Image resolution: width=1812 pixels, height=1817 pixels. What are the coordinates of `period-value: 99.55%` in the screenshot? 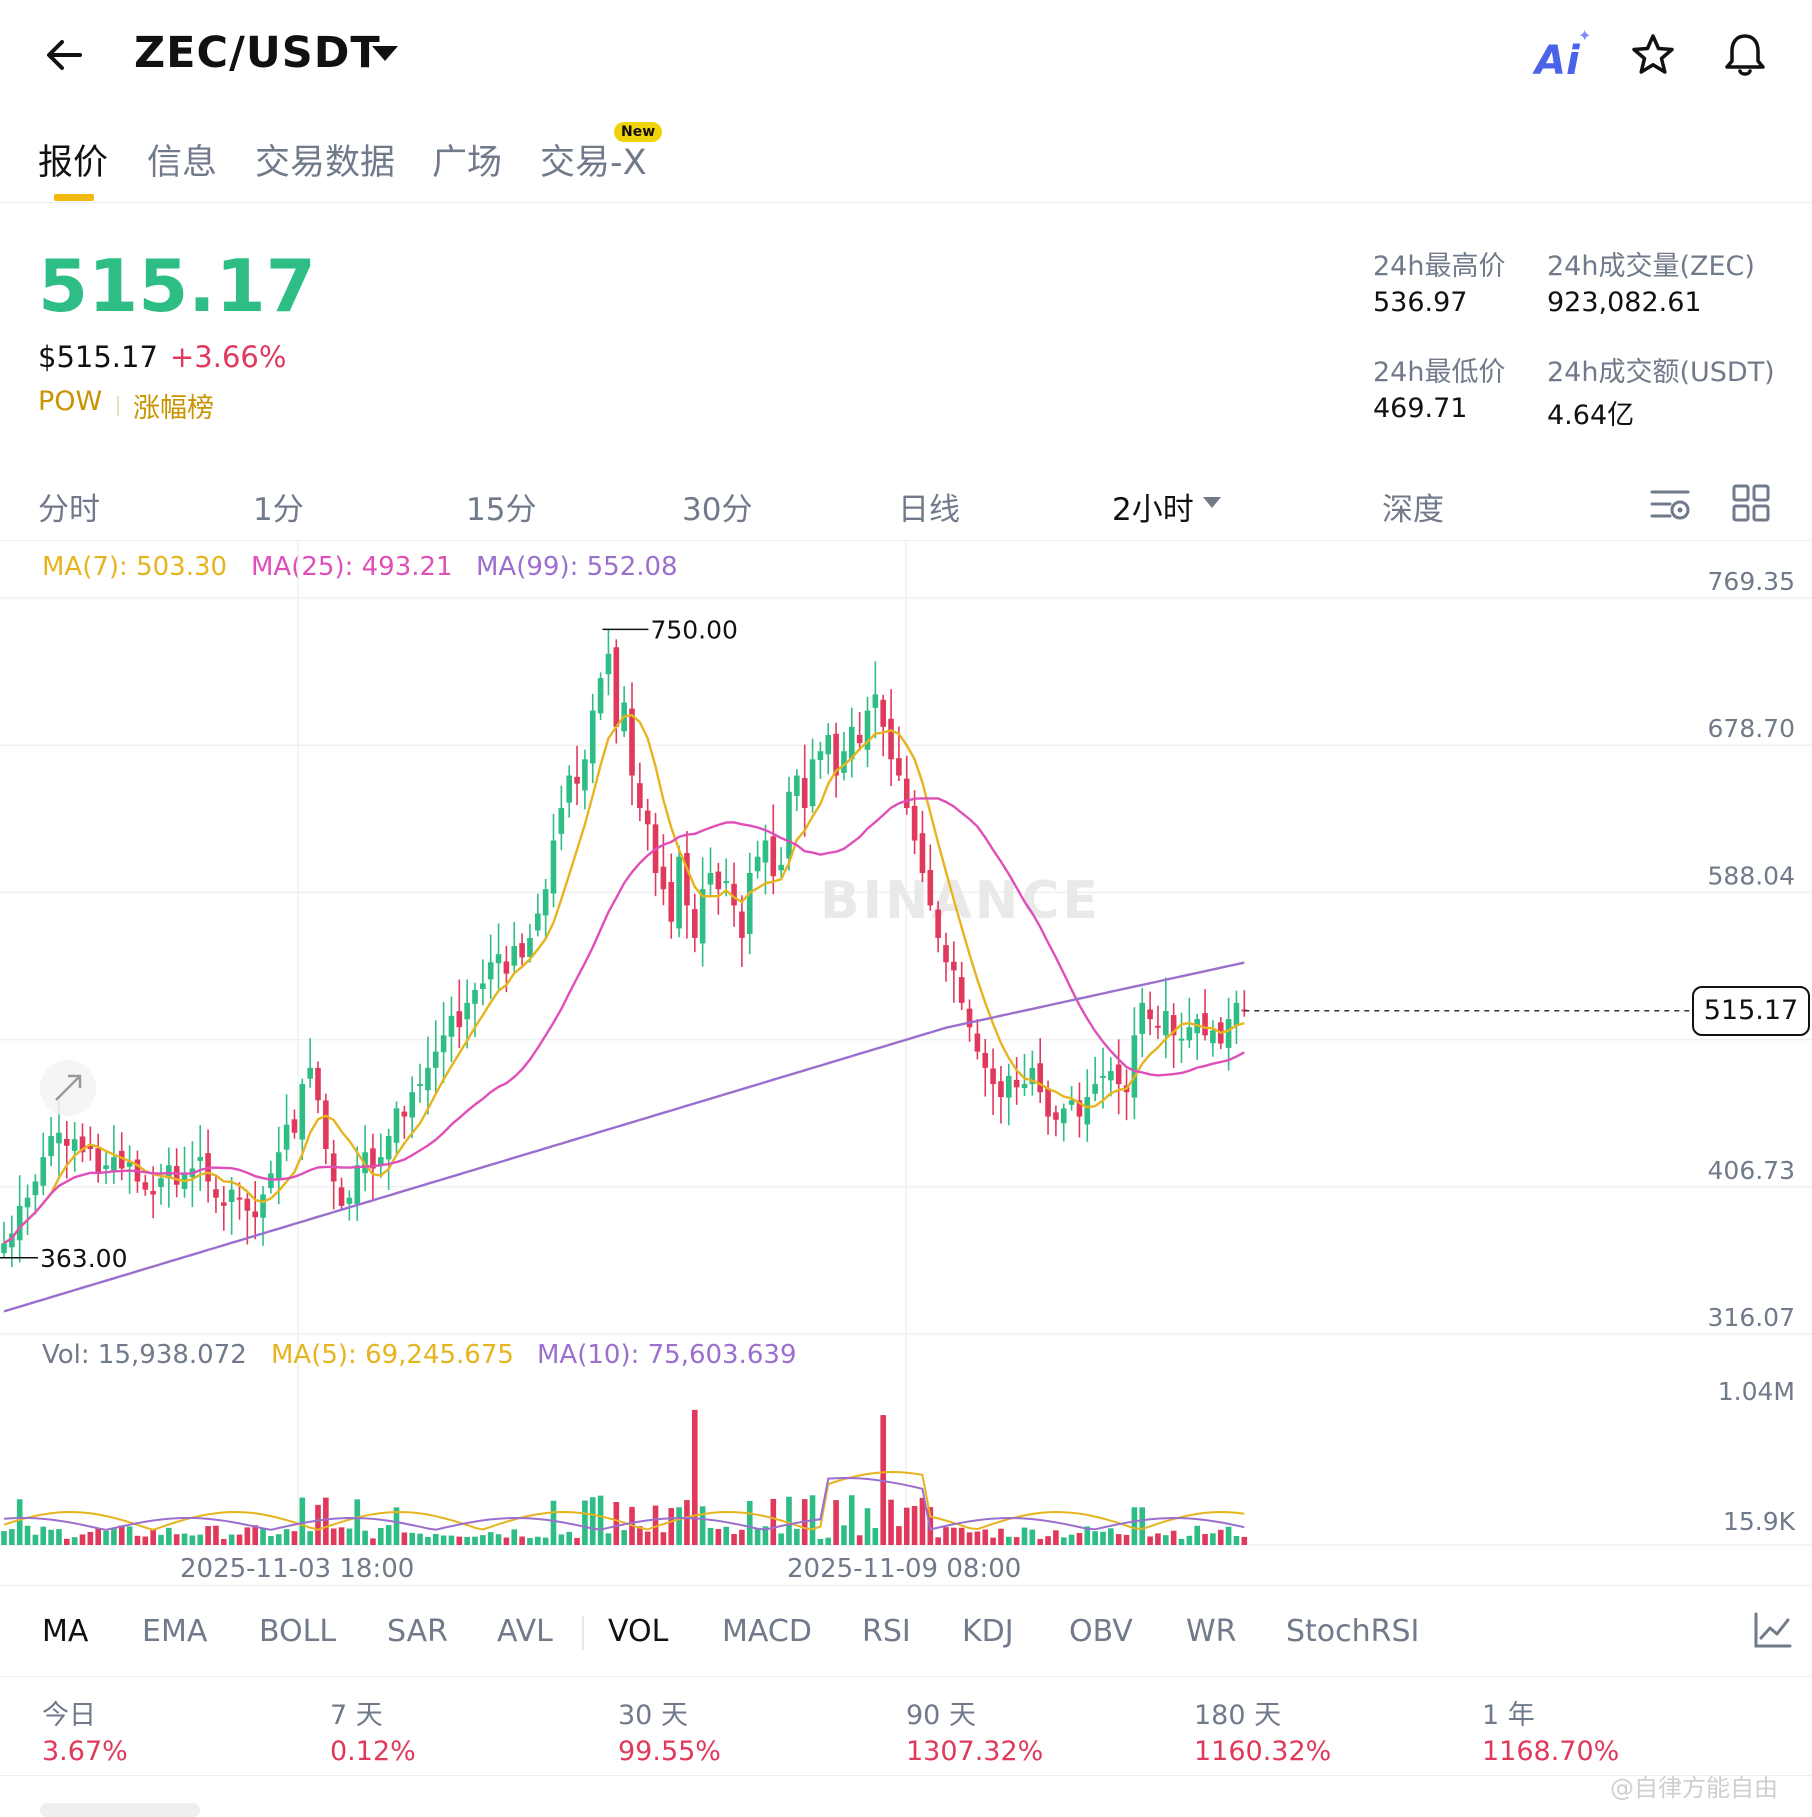 It's located at (669, 1751).